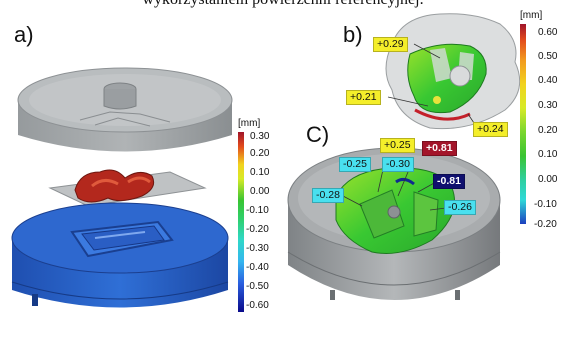  I want to click on scale-right-tick: -0.10, so click(545, 204).